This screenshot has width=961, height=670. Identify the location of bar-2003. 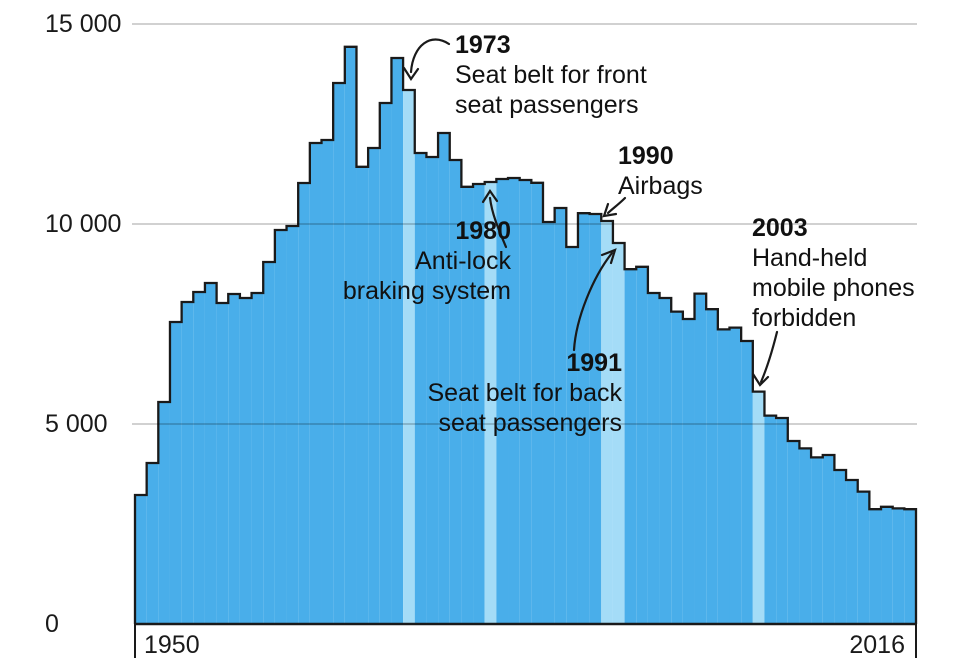
(758, 507).